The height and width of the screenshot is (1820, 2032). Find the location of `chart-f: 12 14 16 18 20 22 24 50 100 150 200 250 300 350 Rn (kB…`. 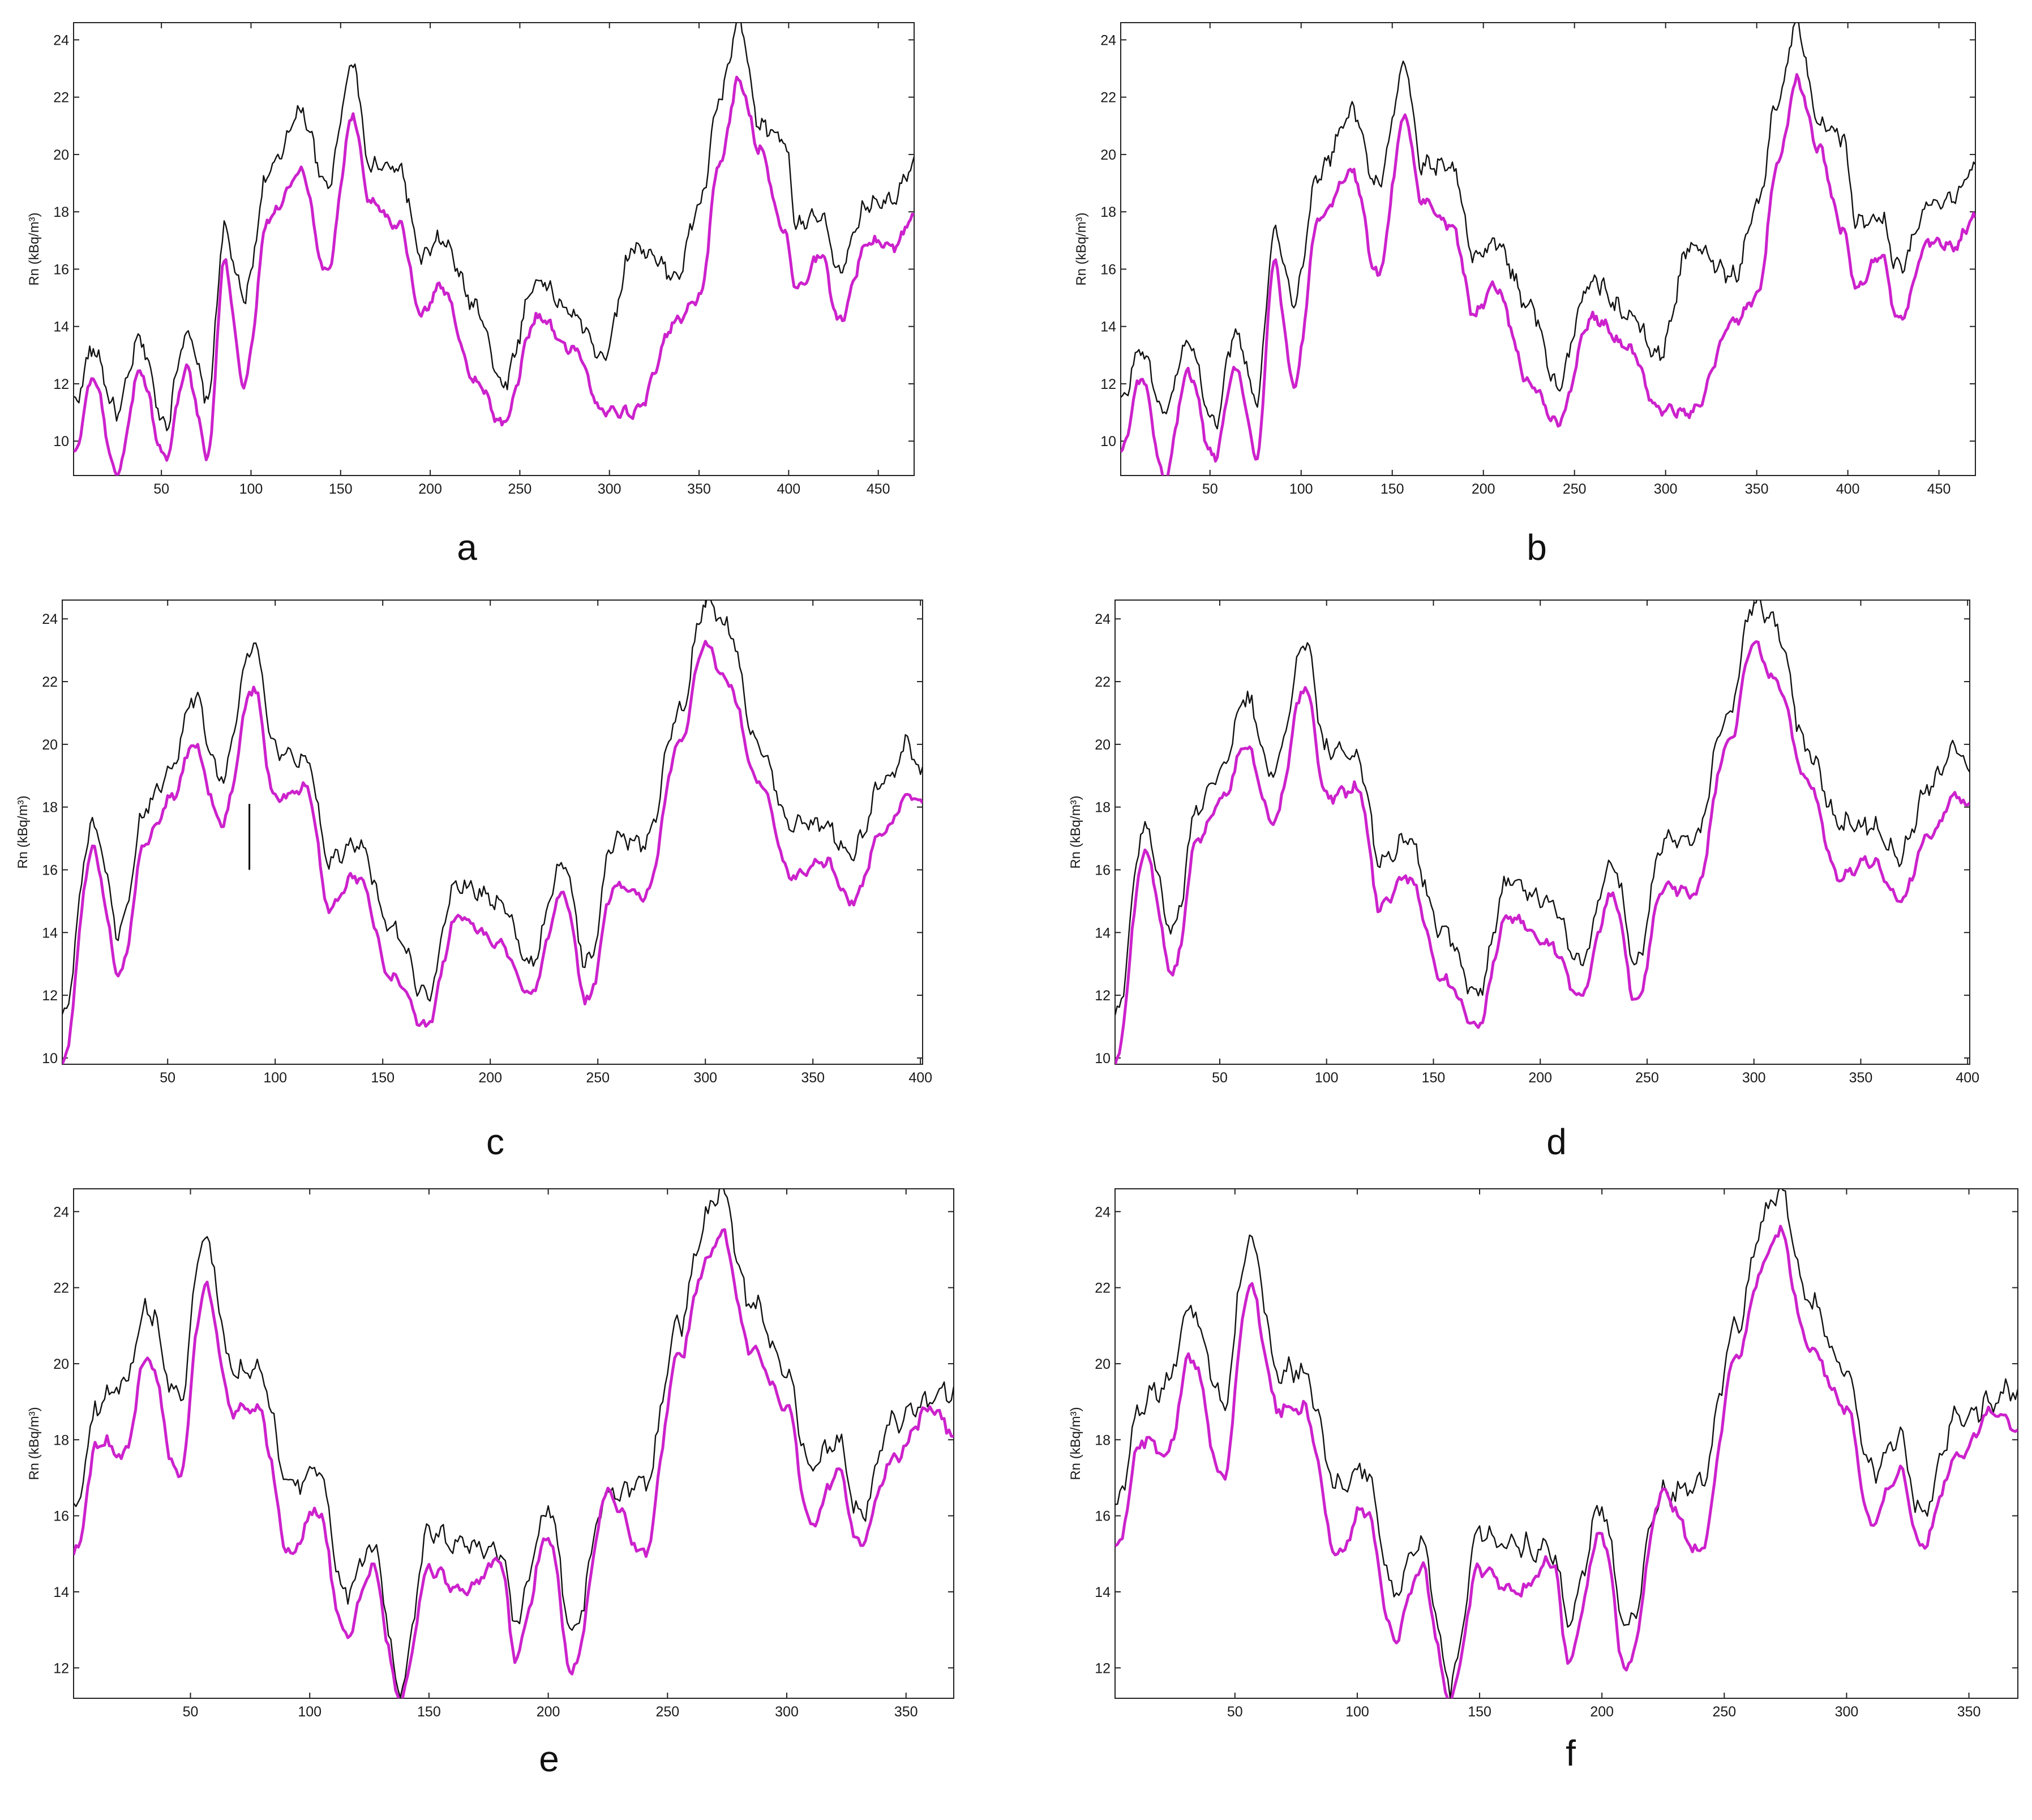

chart-f: 12 14 16 18 20 22 24 50 100 150 200 250 300 350 Rn (kB… is located at coordinates (1543, 1454).